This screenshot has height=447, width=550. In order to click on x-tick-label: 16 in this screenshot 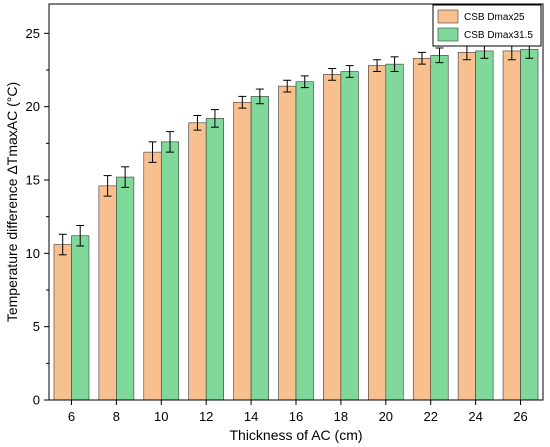, I will do `click(296, 416)`.